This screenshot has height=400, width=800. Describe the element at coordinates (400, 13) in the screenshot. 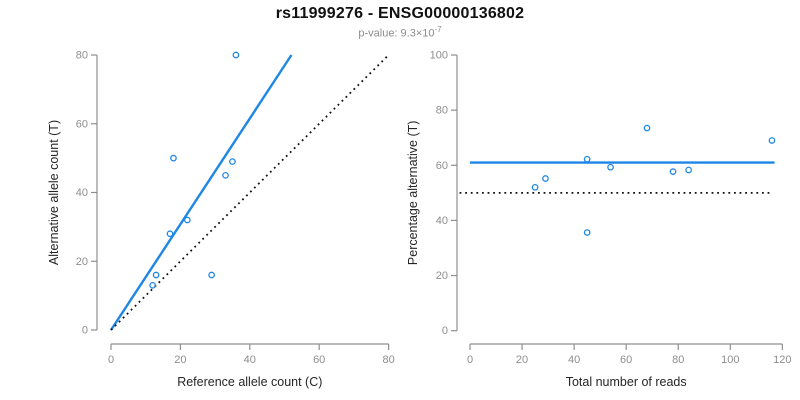

I see `figure-title: rs11999276 - ENSG00000136802` at that location.